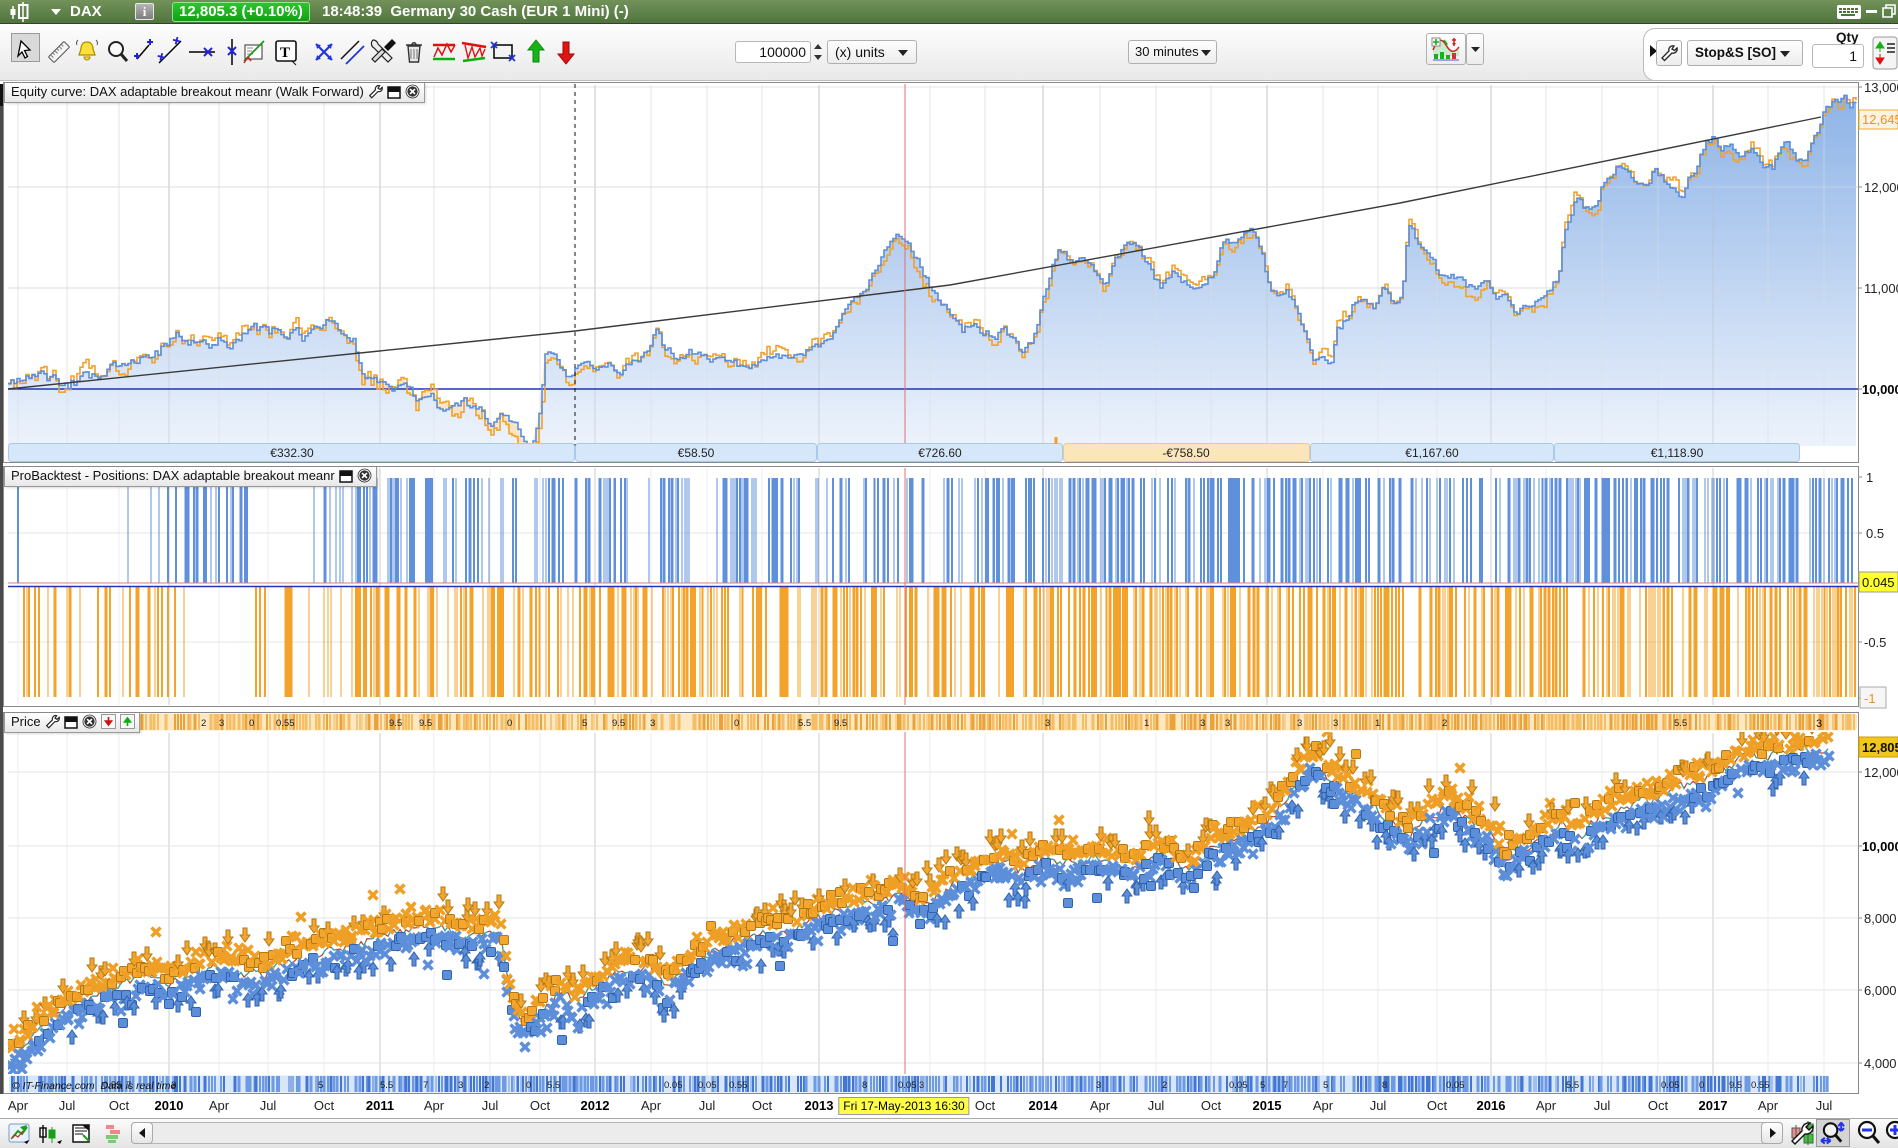 The image size is (1898, 1148). I want to click on svg-text:© IT-Finance.com Data is real: © IT-Finance.com Data is real time, so click(94, 1086).